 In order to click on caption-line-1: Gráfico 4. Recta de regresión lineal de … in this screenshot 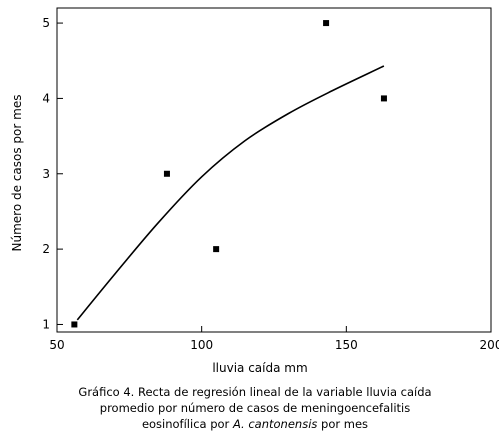, I will do `click(255, 392)`.